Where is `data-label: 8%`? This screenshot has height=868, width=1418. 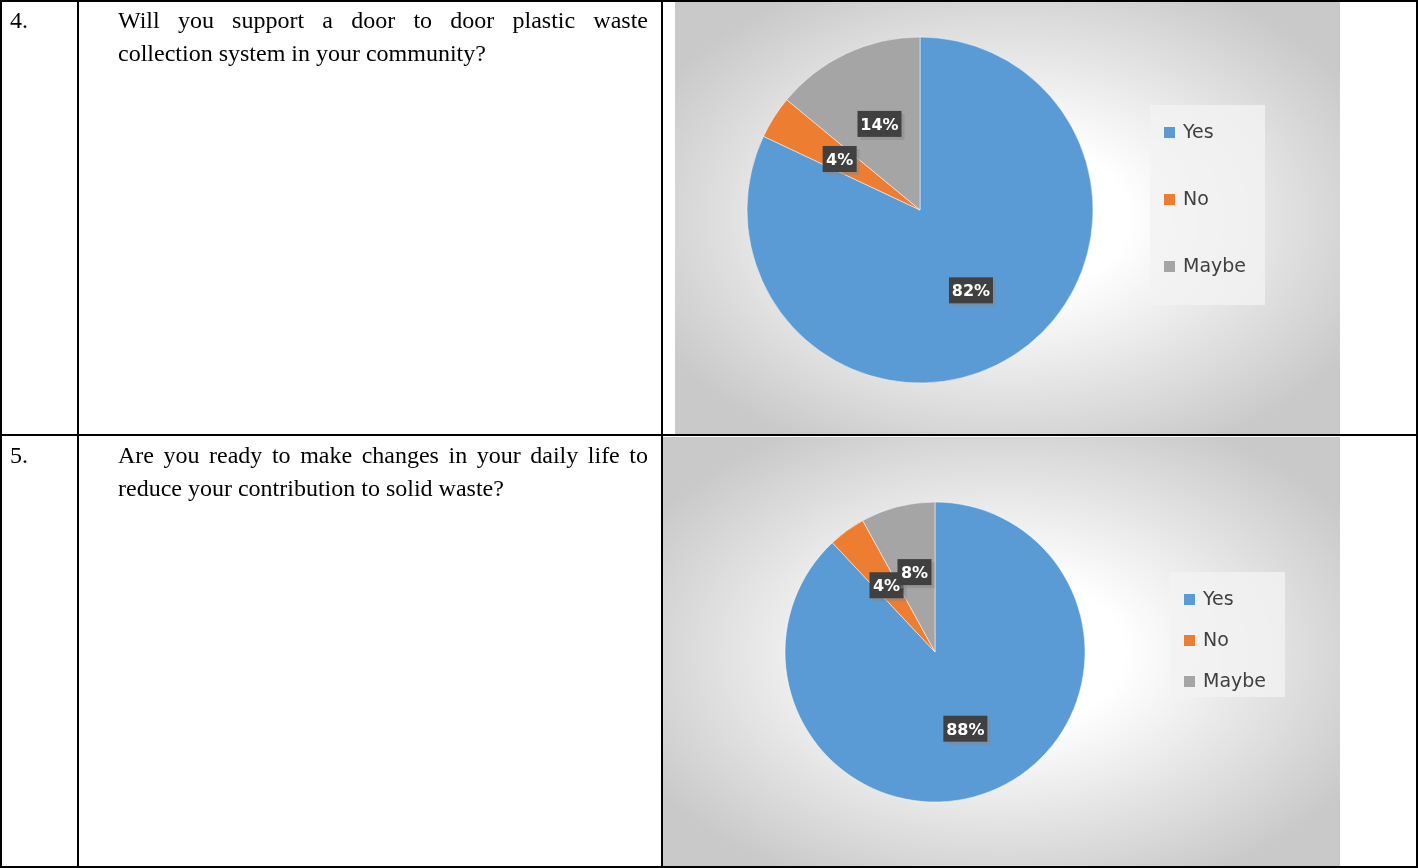
data-label: 8% is located at coordinates (914, 573).